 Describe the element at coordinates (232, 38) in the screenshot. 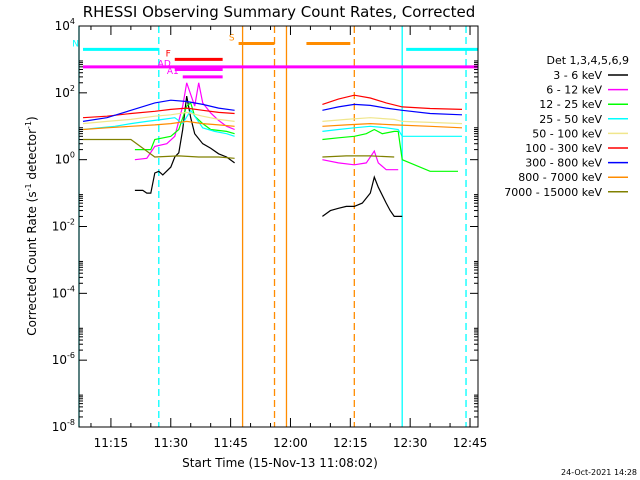

I see `annotation-s-label: S` at that location.